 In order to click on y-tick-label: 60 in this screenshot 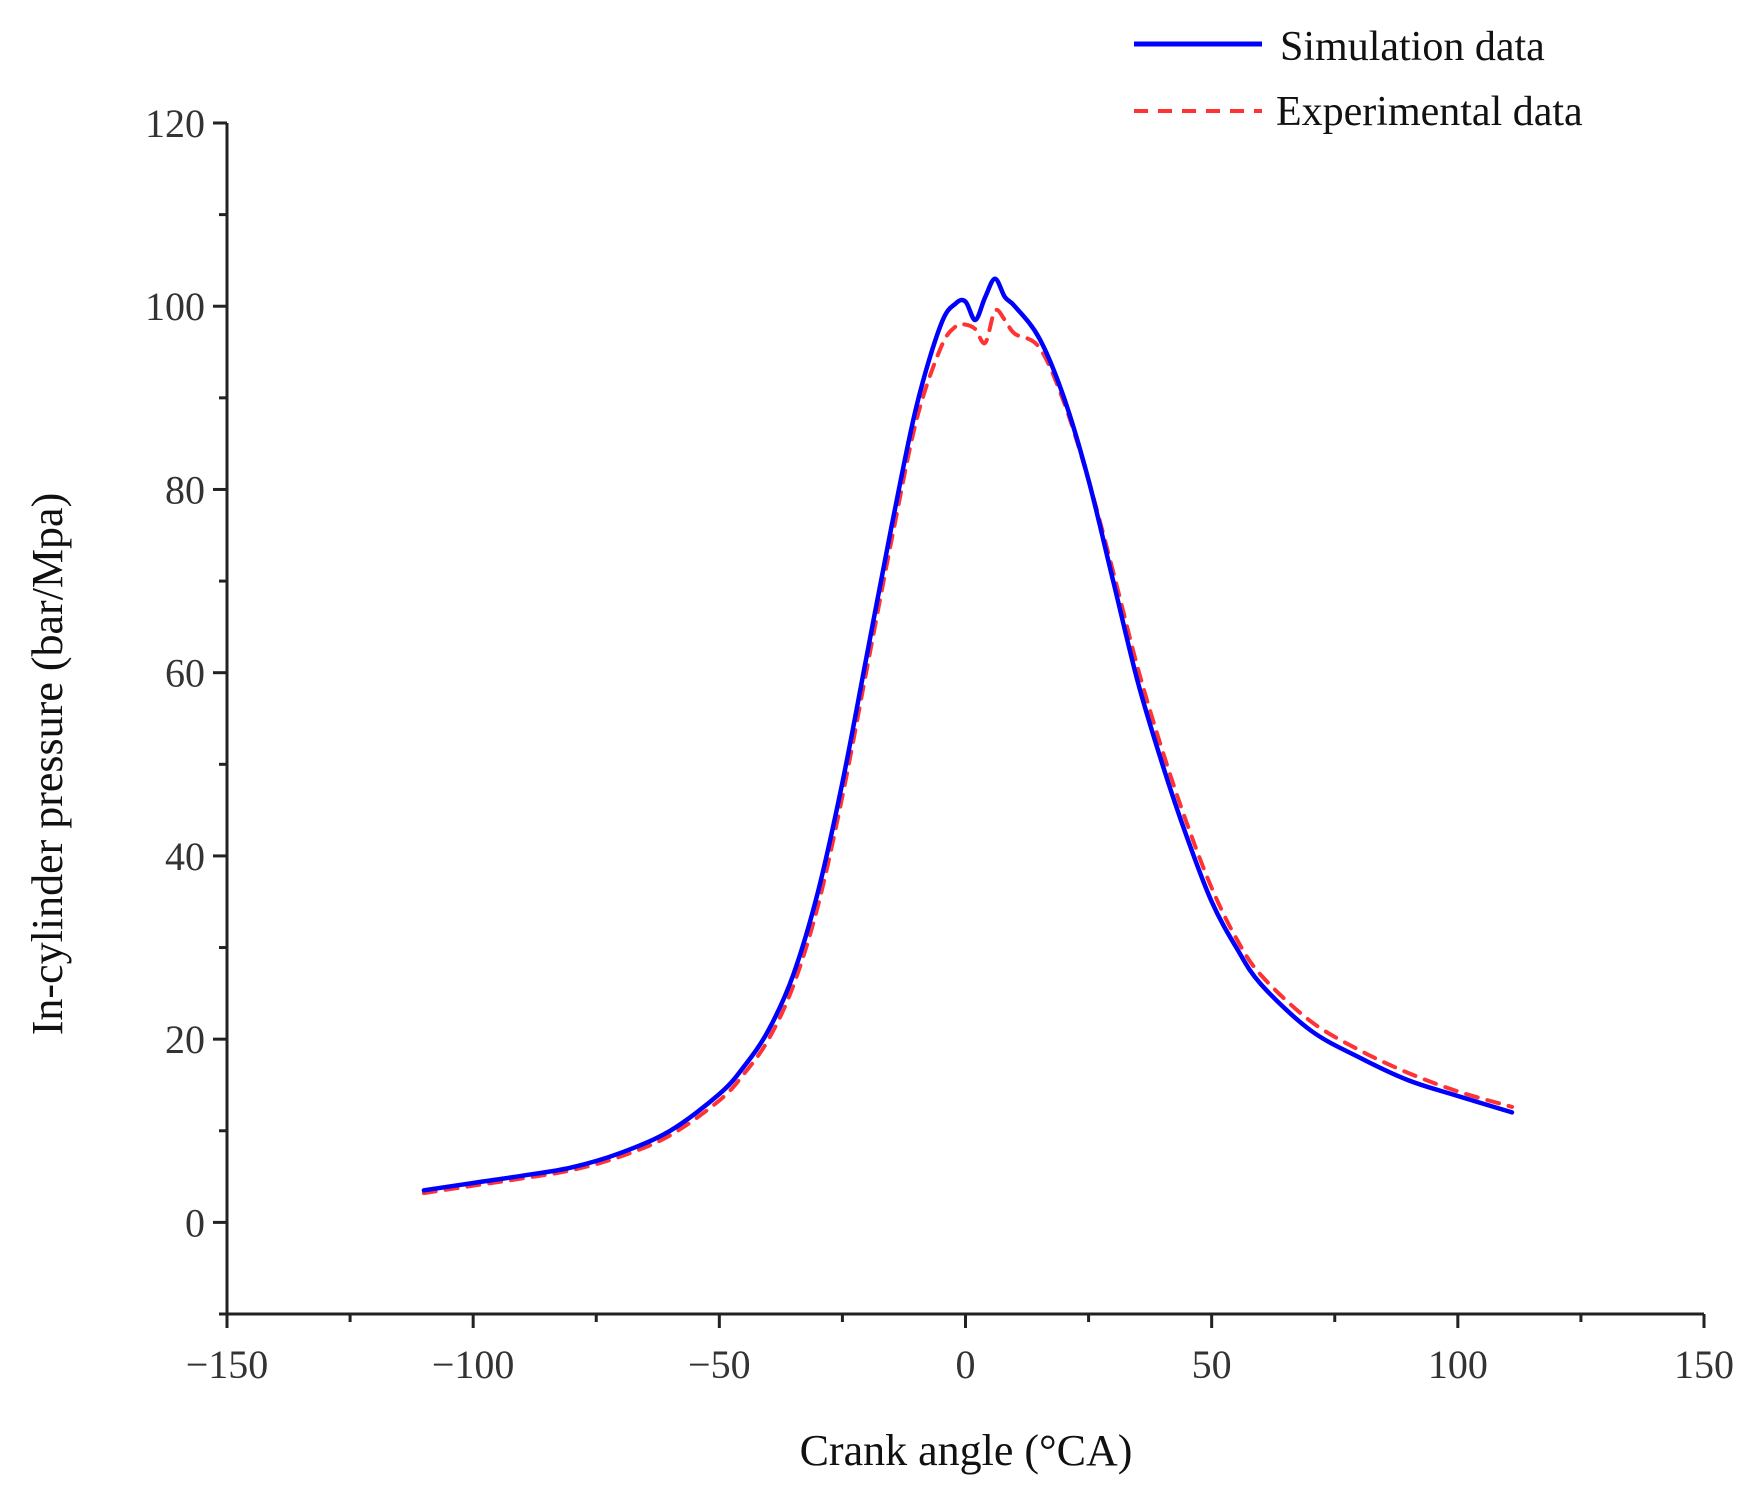, I will do `click(185, 673)`.